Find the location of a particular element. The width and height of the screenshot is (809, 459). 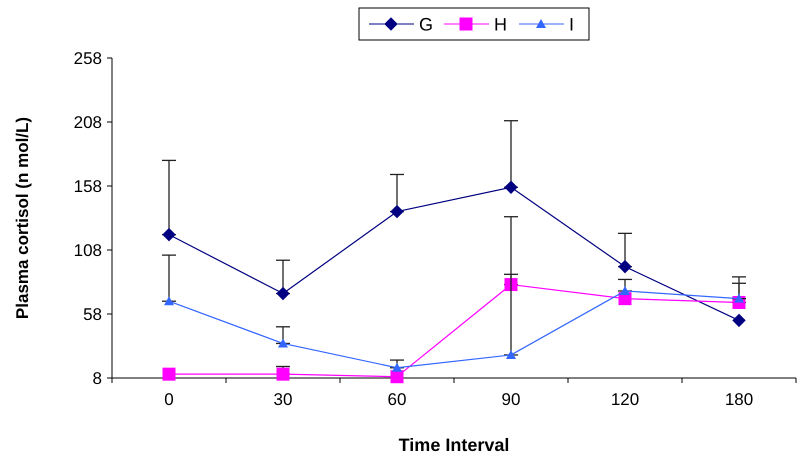

x-tick-label: 90 is located at coordinates (511, 399).